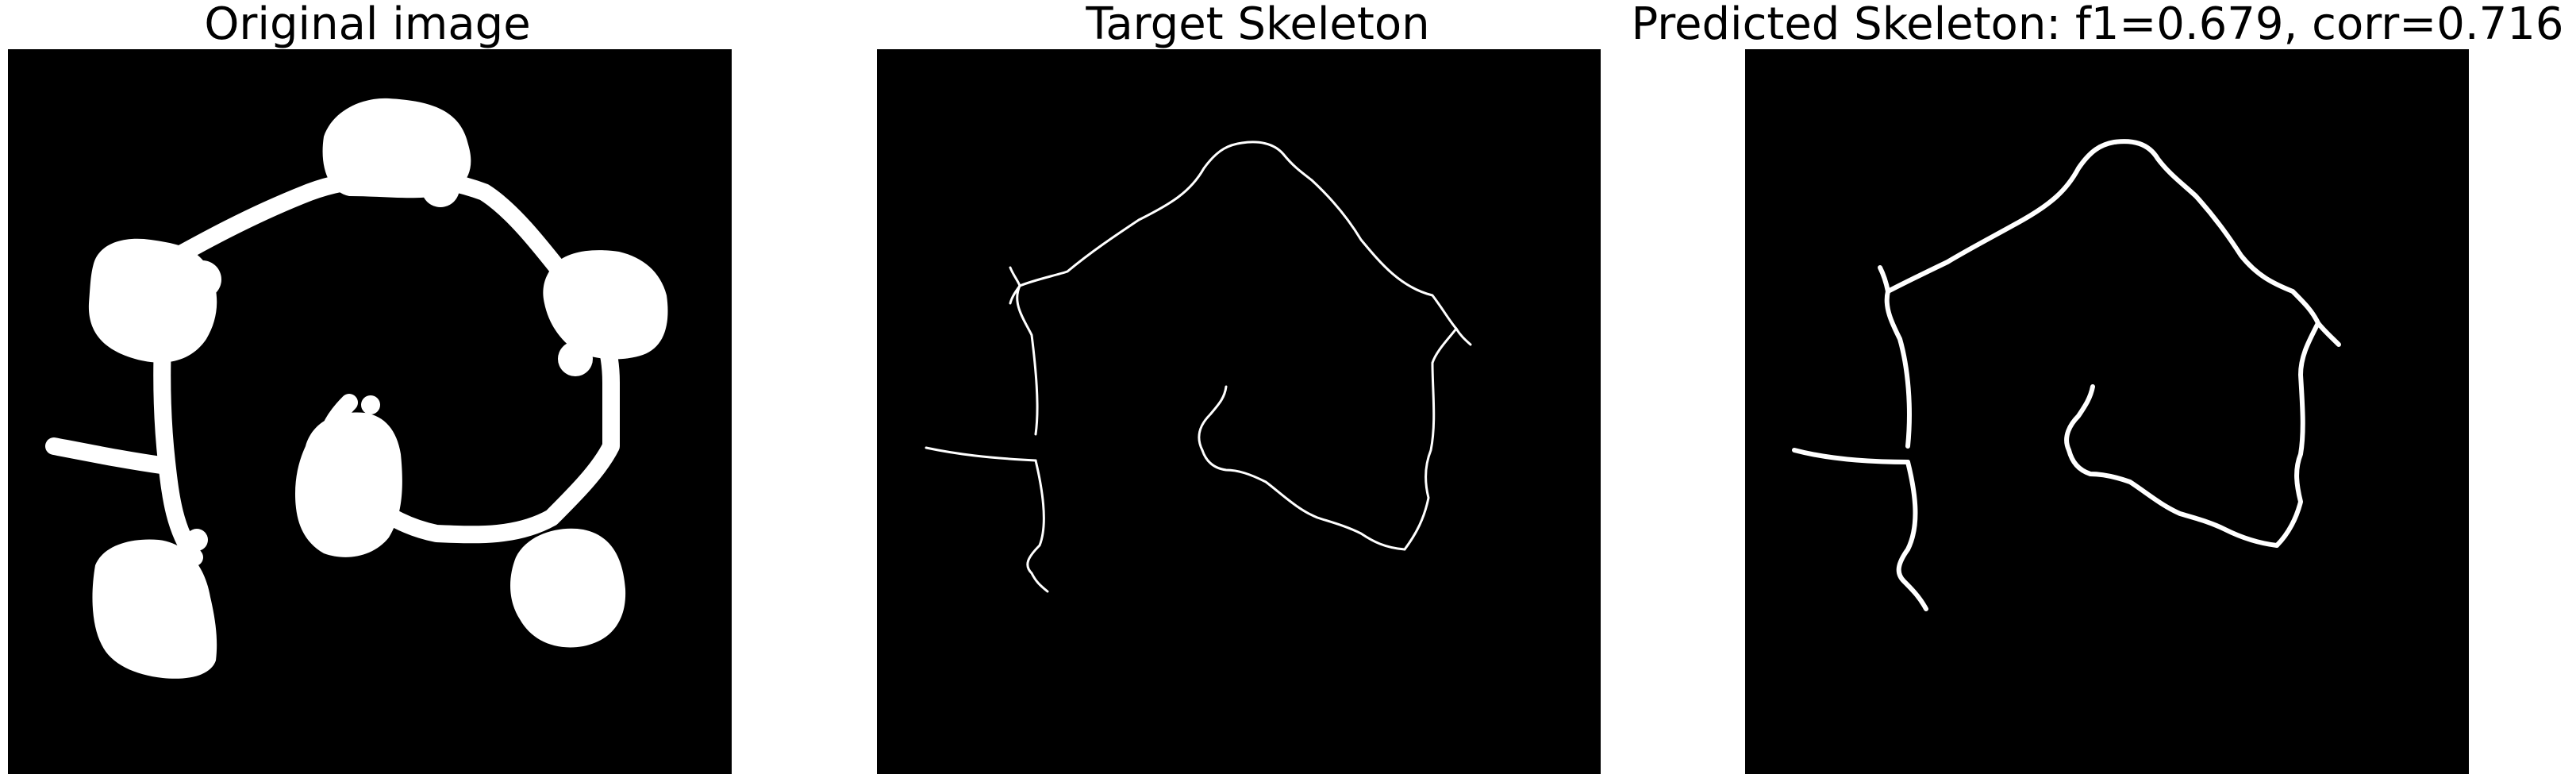 The image size is (2576, 782). What do you see at coordinates (1258, 25) in the screenshot?
I see `target-skeleton-title: Target Skeleton` at bounding box center [1258, 25].